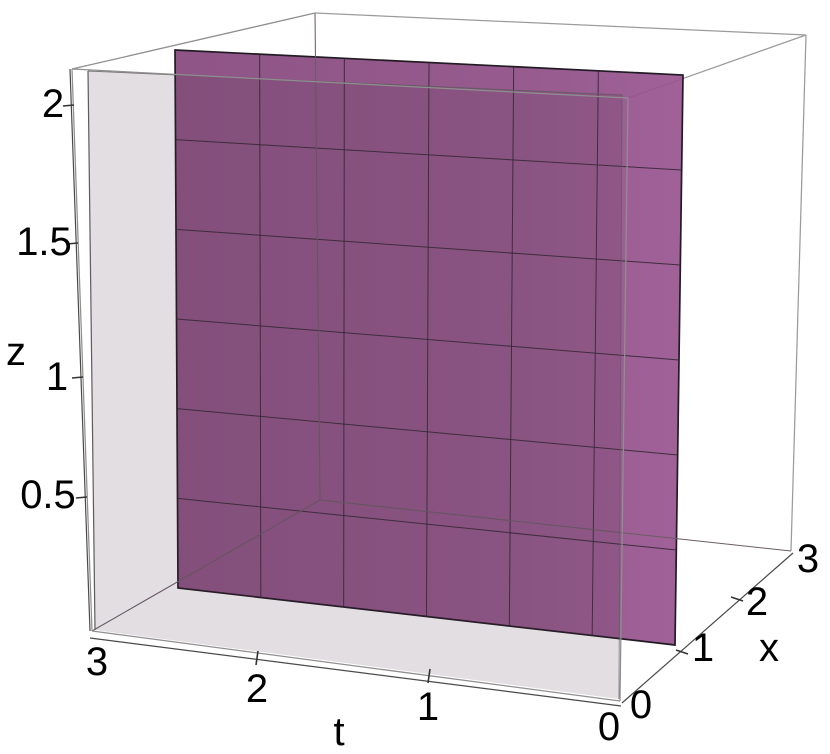 The image size is (830, 754). Describe the element at coordinates (769, 648) in the screenshot. I see `x-axis-label: x` at that location.